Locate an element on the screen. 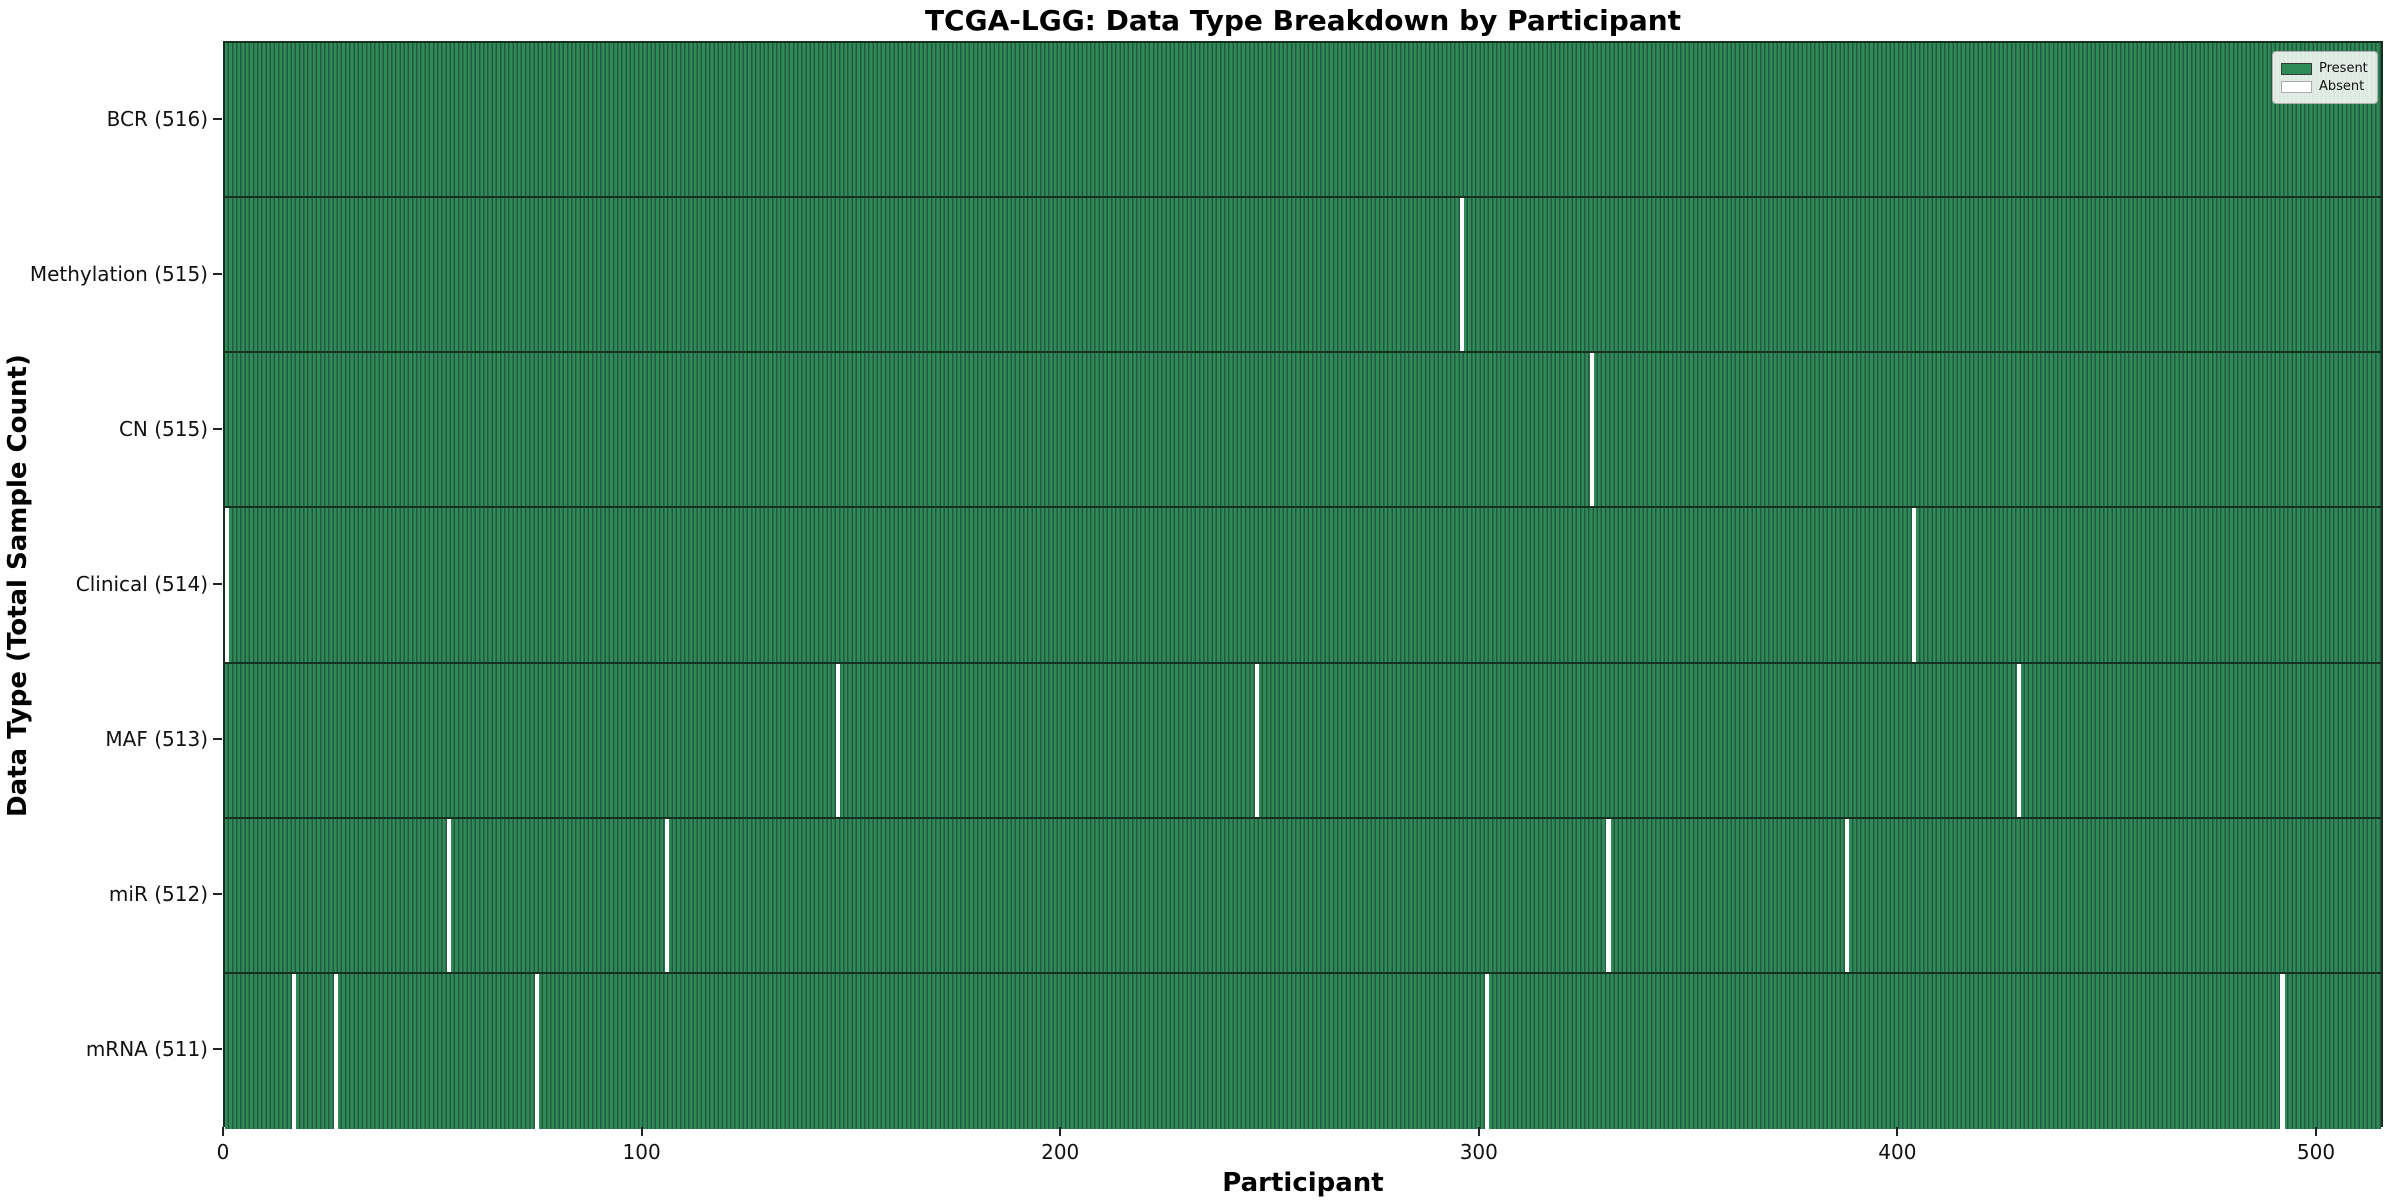 Image resolution: width=2400 pixels, height=1200 pixels. legend-label-present: Present is located at coordinates (2343, 68).